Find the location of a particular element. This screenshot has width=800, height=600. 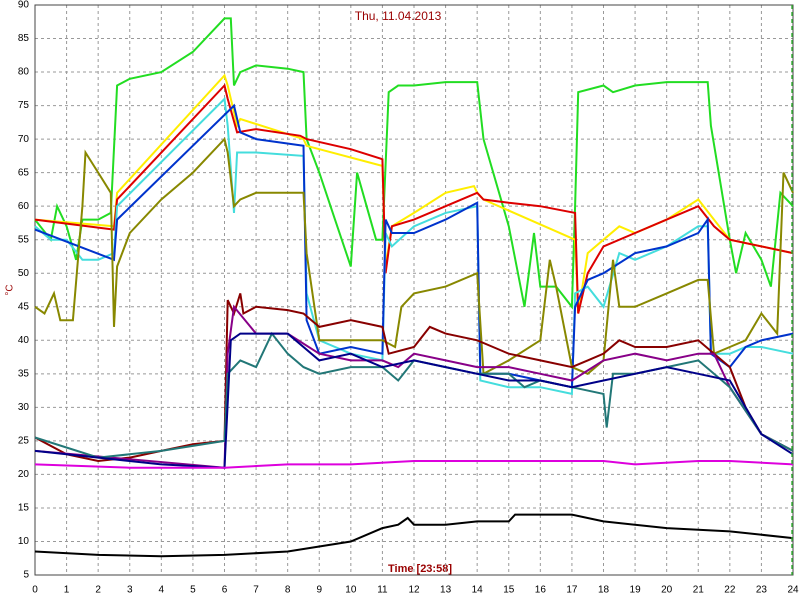

y-tick-label: 30 is located at coordinates (24, 407).